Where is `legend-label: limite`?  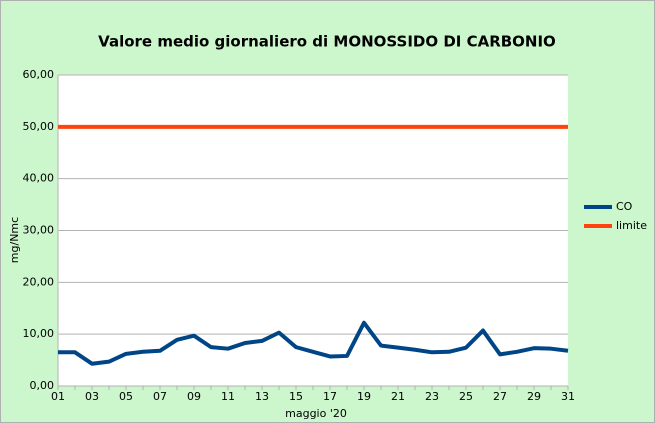 legend-label: limite is located at coordinates (631, 225).